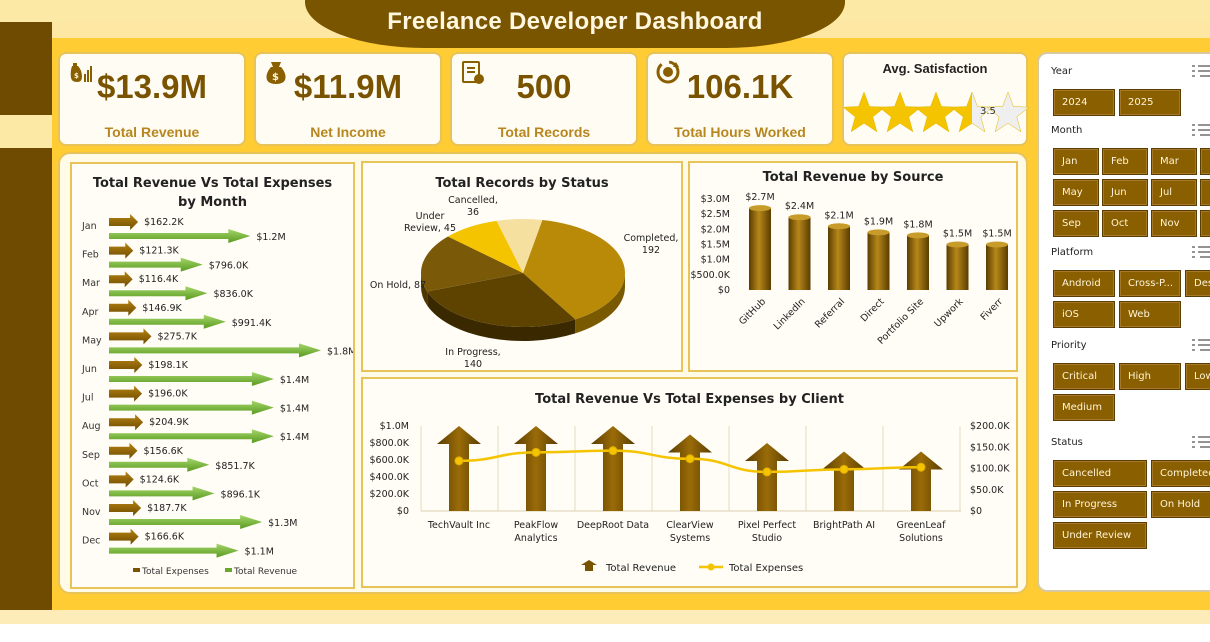 Image resolution: width=1210 pixels, height=642 pixels. Describe the element at coordinates (1174, 223) in the screenshot. I see `slicer-month-nov: Nov` at that location.